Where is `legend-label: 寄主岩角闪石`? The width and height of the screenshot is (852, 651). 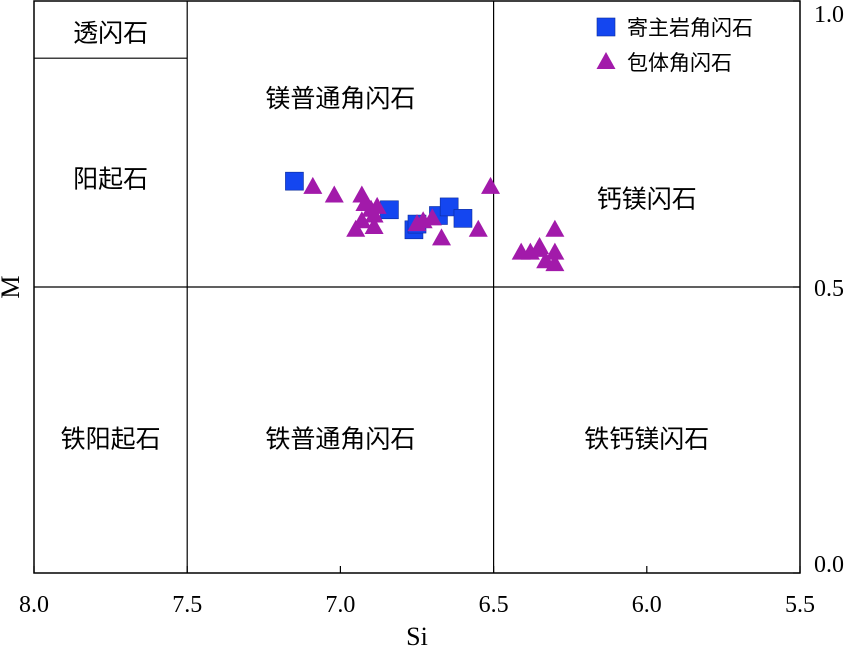
legend-label: 寄主岩角闪石 is located at coordinates (690, 28).